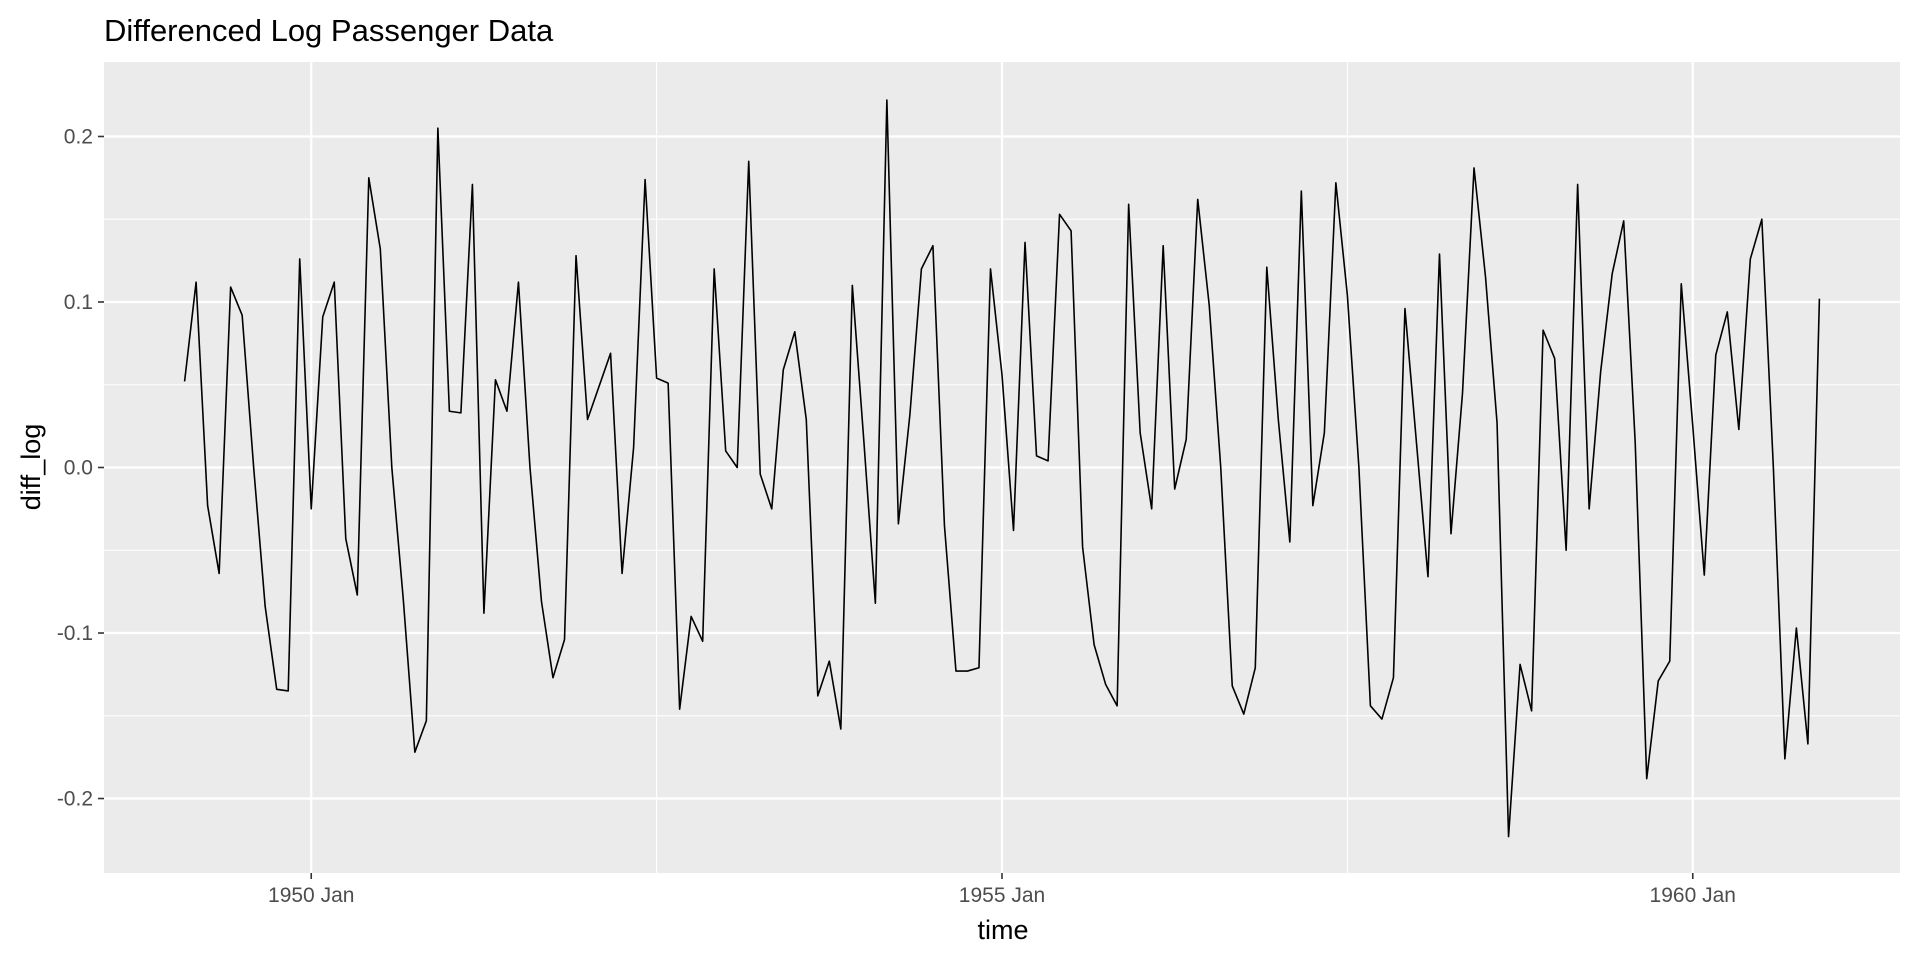  What do you see at coordinates (75, 799) in the screenshot?
I see `y-tick-label: -0.2` at bounding box center [75, 799].